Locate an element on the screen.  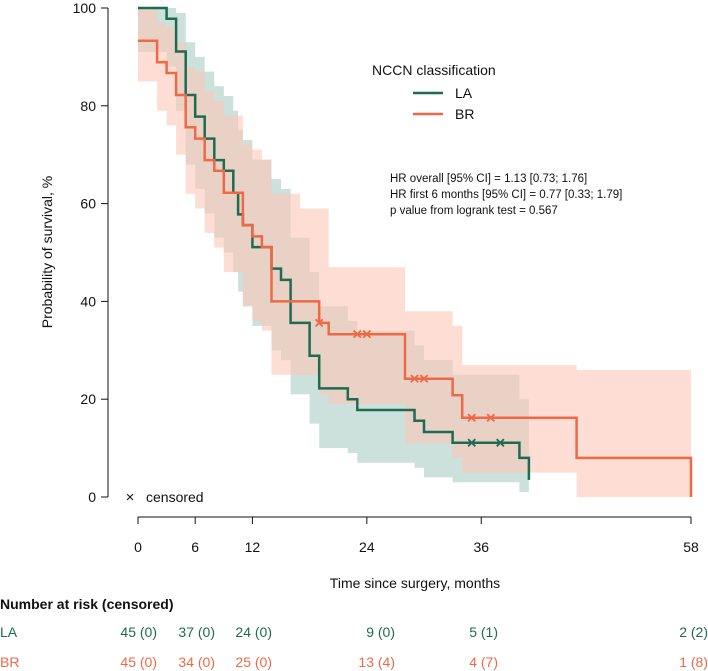
risk-cell: 4 (7) is located at coordinates (483, 662).